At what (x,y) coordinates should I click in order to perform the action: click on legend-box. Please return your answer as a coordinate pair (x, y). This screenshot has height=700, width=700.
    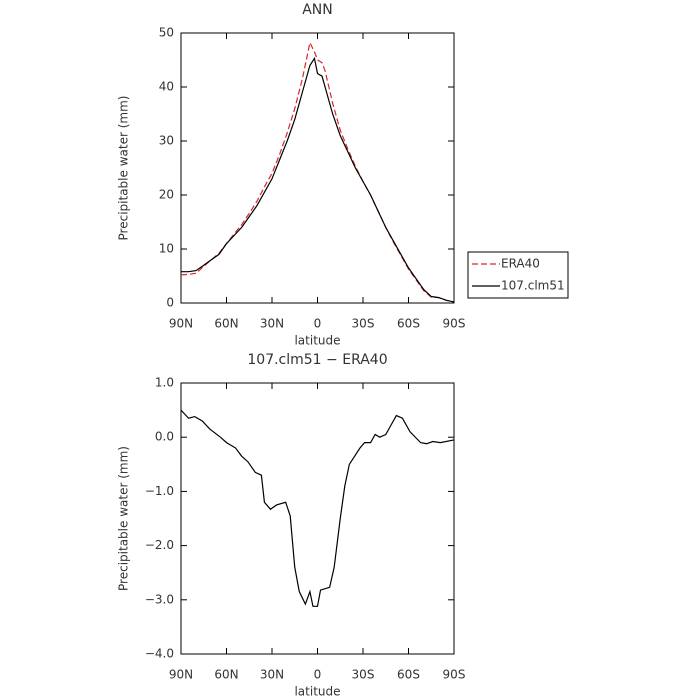
    Looking at the image, I should click on (518, 275).